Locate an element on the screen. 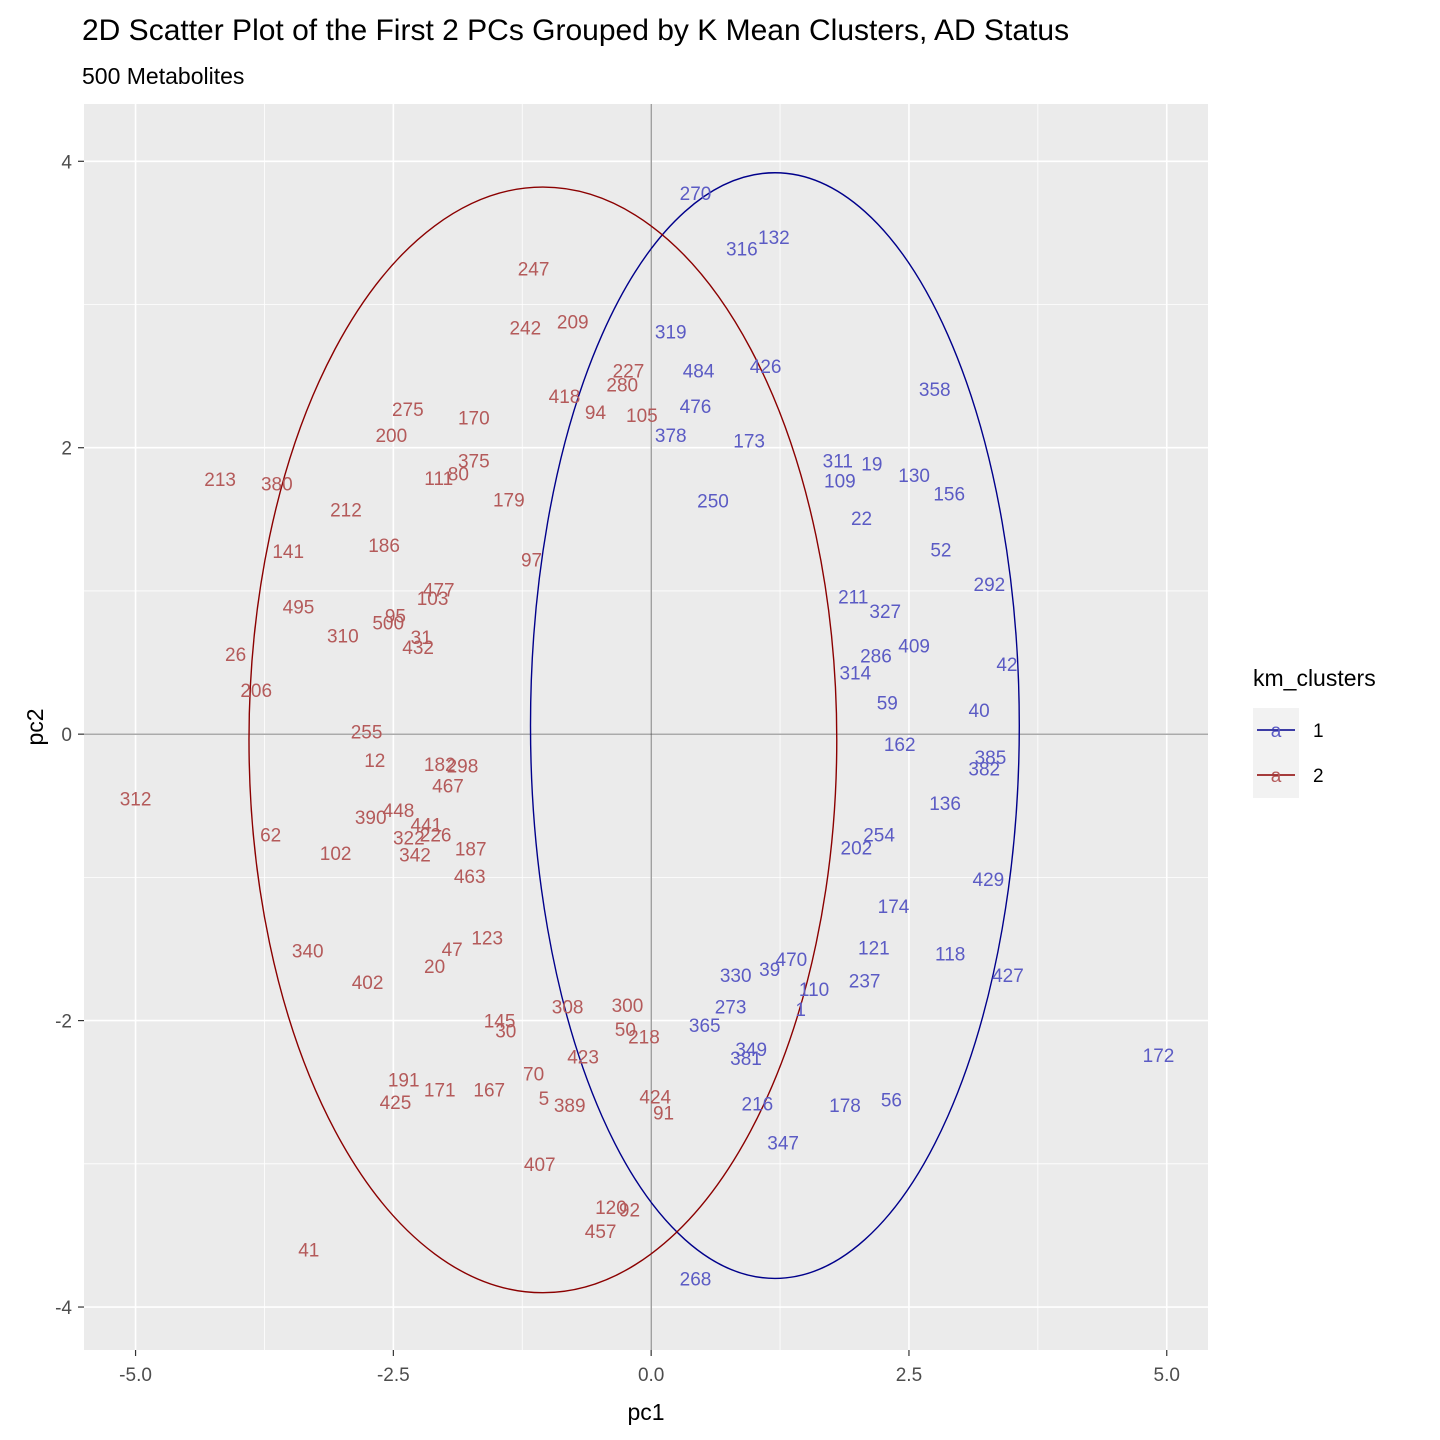 This screenshot has height=1440, width=1440. point-label-cluster-2: 200 is located at coordinates (391, 436).